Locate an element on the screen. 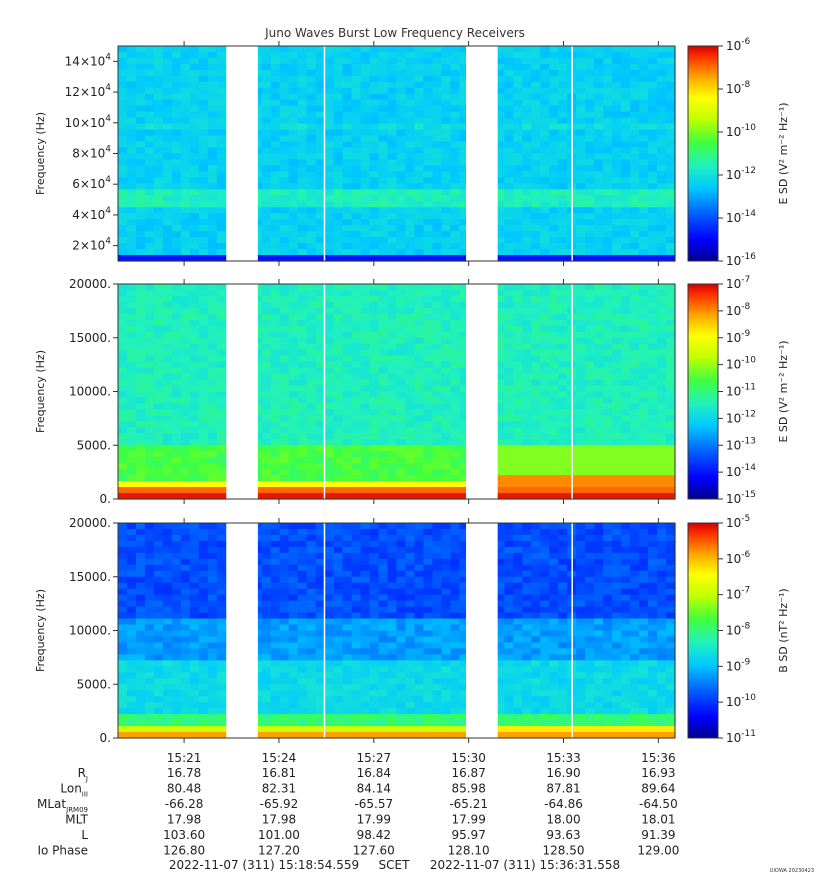 The image size is (815, 880). y-tick-label: 10000. is located at coordinates (90, 392).